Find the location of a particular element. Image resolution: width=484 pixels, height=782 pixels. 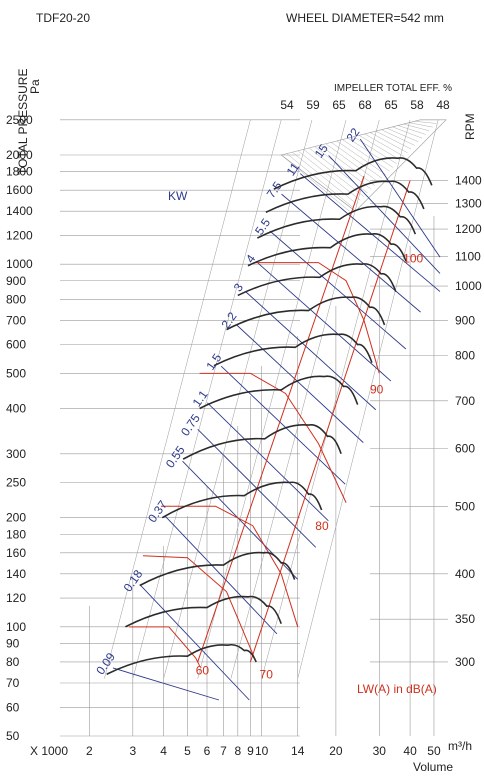

x-axis-label: Volume is located at coordinates (433, 767).